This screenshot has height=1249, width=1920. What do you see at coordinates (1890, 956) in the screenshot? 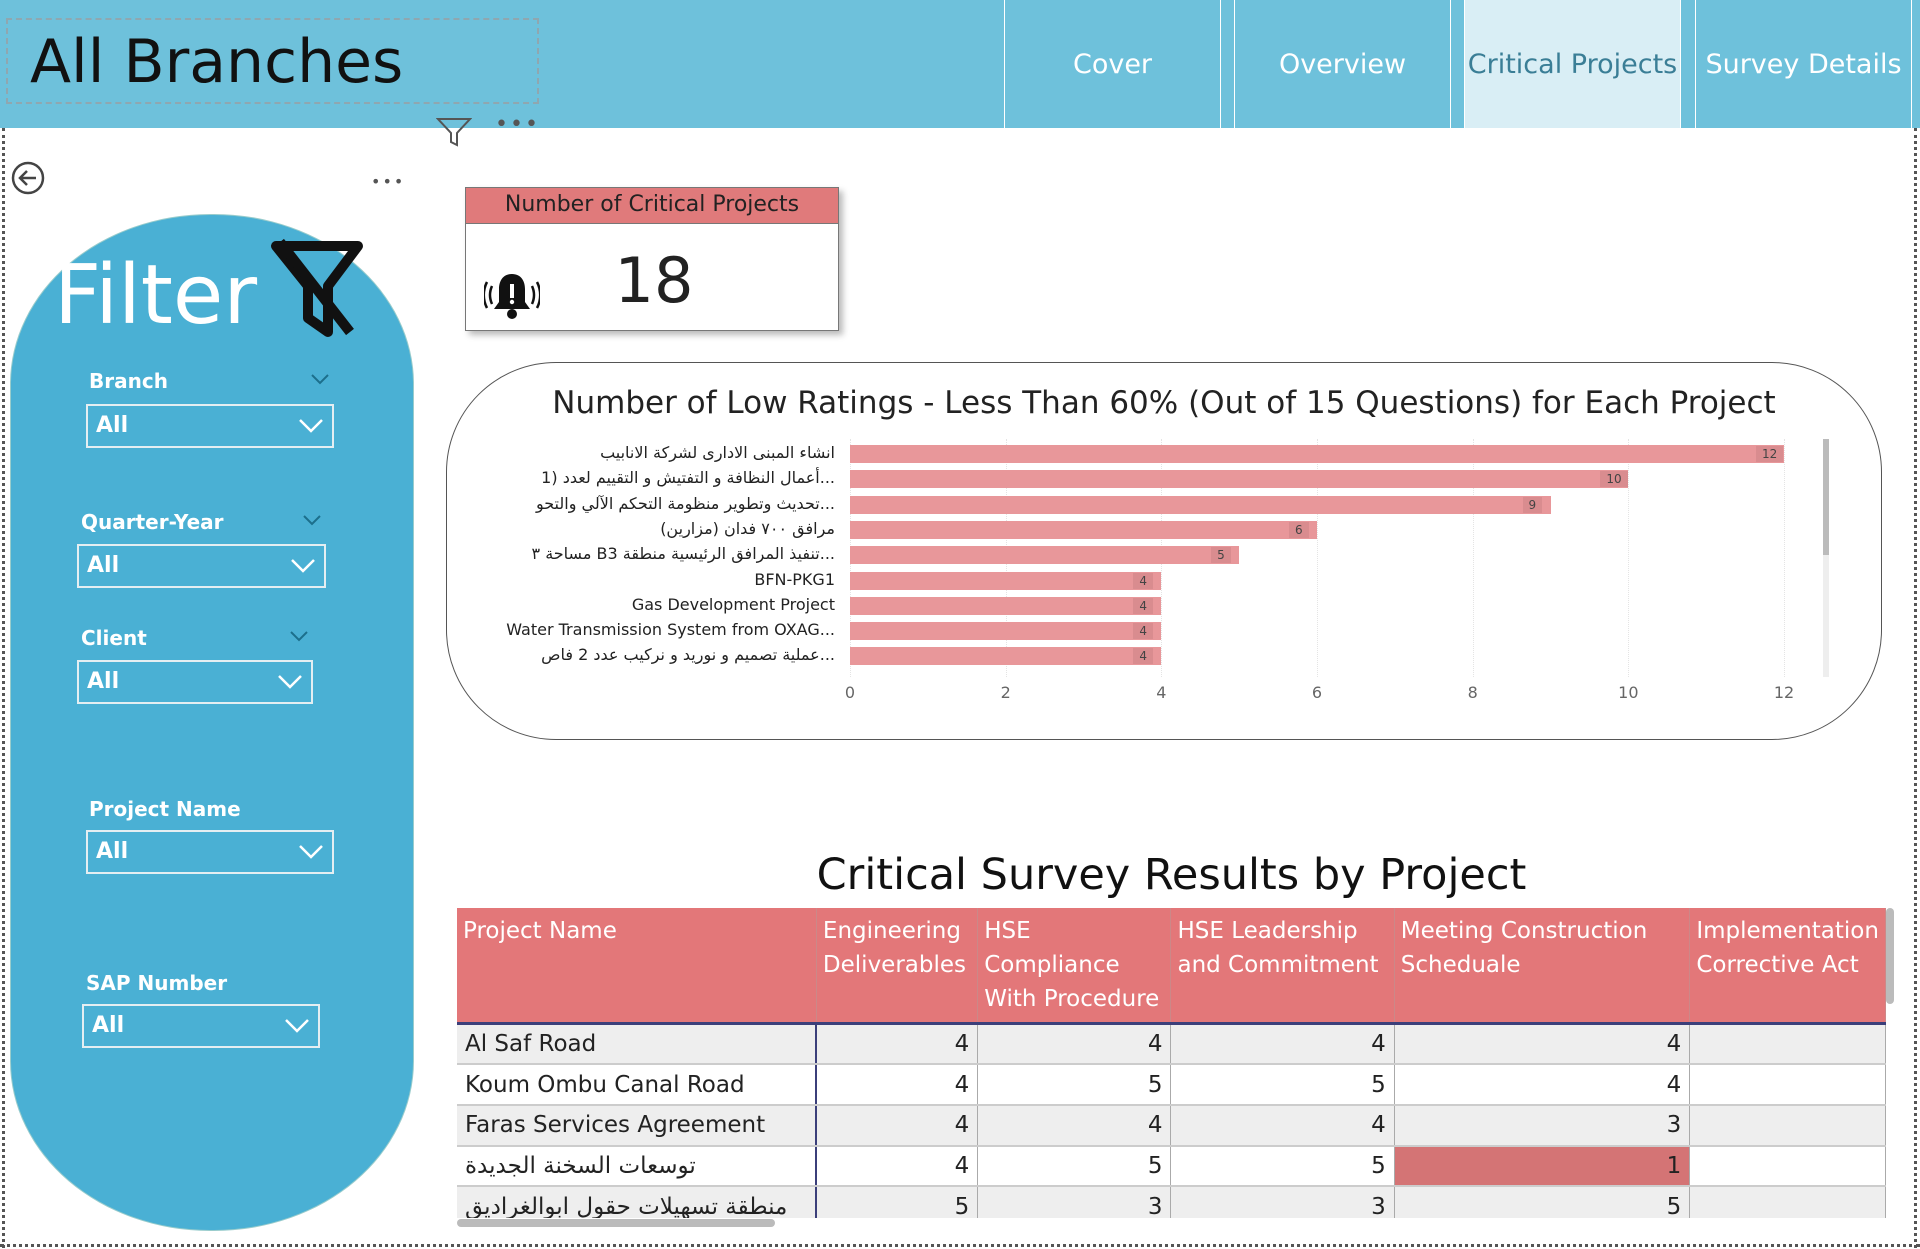
I see `table-vertical-scrollbar` at bounding box center [1890, 956].